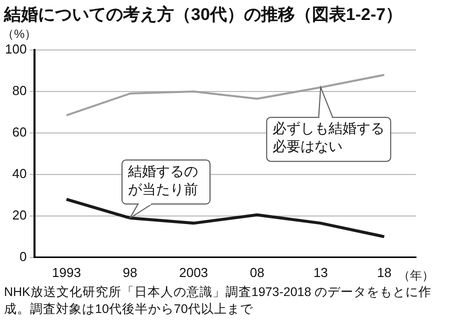 The height and width of the screenshot is (325, 450). I want to click on chart-title: 結婚についての考え方（30代）の推移（図表1-2-7）, so click(203, 15).